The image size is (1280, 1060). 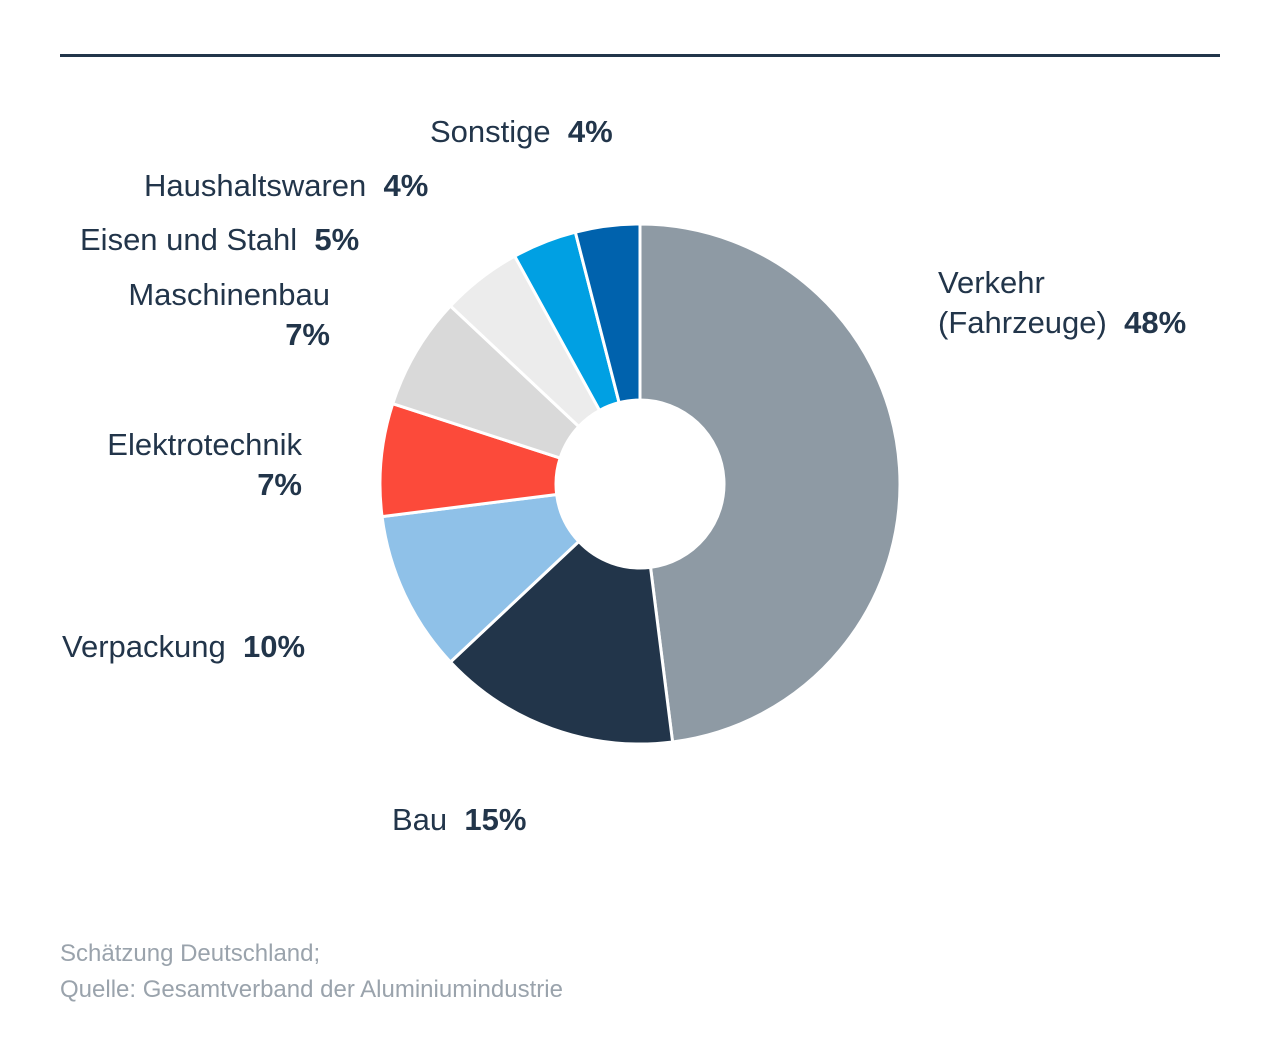 What do you see at coordinates (770, 483) in the screenshot?
I see `slice-verkehr-fahrzeuge` at bounding box center [770, 483].